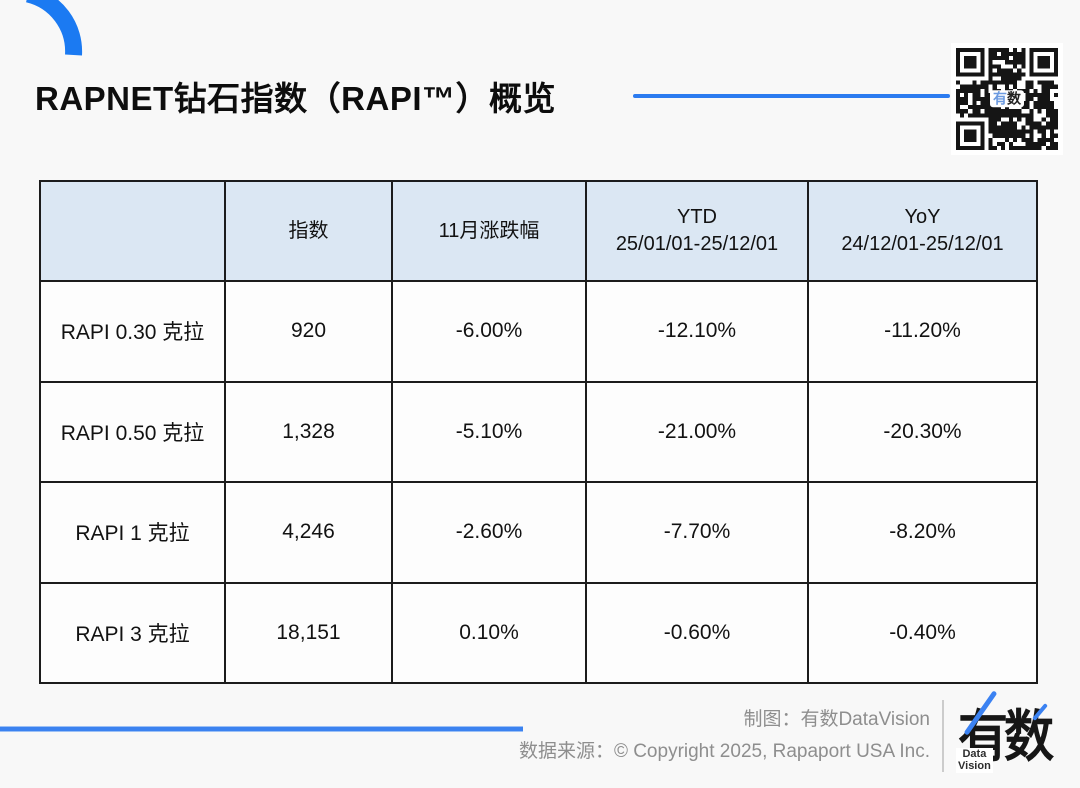 This screenshot has height=788, width=1080. I want to click on row-label: RAPI 3 克拉, so click(132, 632).